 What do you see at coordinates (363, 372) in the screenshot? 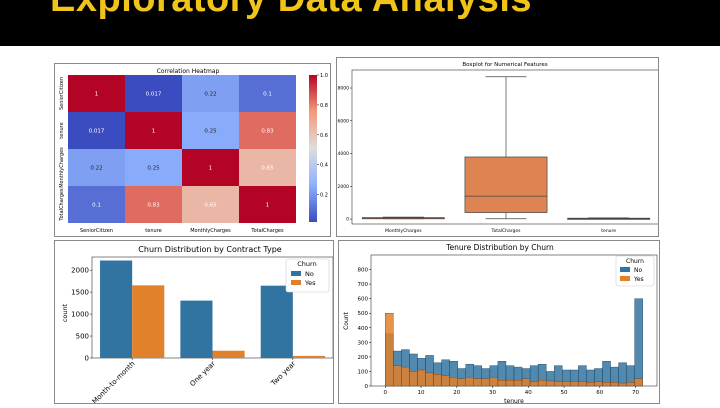
I see `tenure-y-tick-label: 100` at bounding box center [363, 372].